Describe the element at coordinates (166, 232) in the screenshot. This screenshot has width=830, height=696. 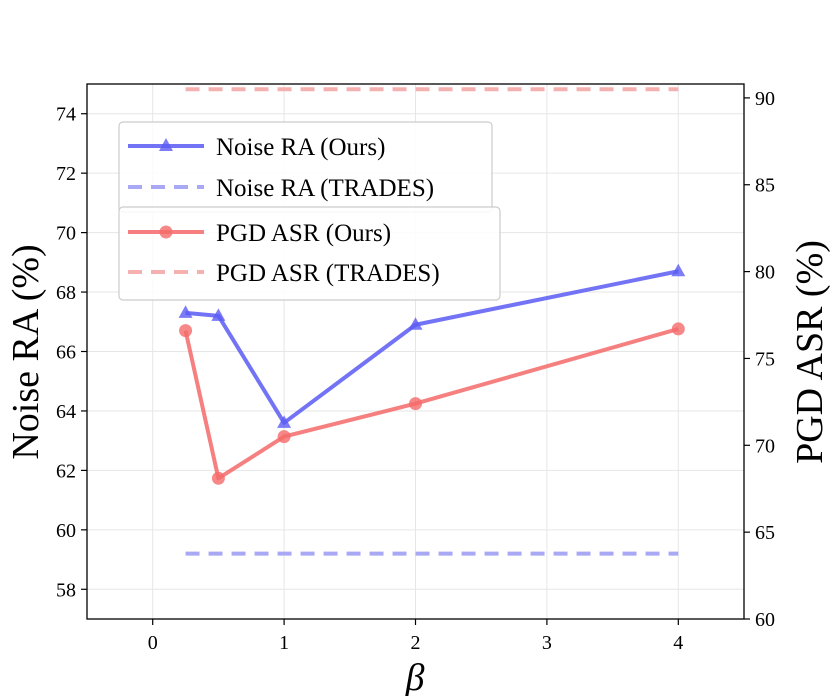
I see `legend-marker-circle-icon` at that location.